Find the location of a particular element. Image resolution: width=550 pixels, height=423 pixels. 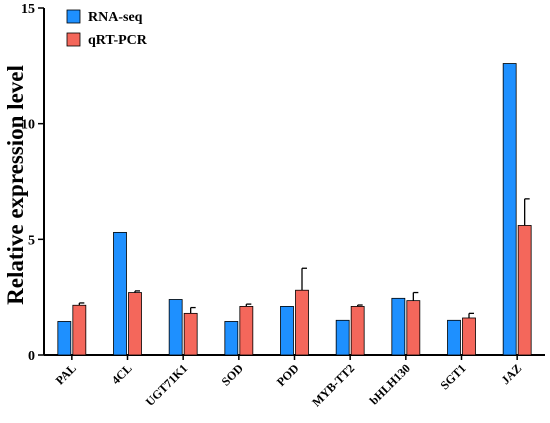

x-tick-label: SGT1 is located at coordinates (452, 376).